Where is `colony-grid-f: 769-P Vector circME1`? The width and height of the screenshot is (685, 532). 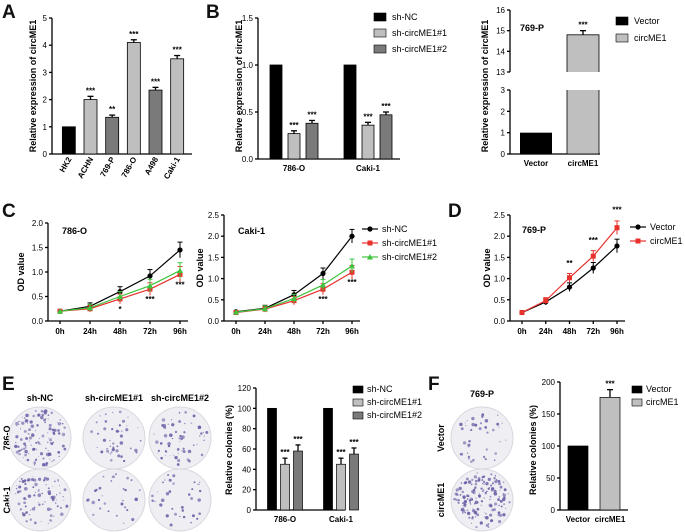 colony-grid-f: 769-P Vector circME1 is located at coordinates (475, 460).